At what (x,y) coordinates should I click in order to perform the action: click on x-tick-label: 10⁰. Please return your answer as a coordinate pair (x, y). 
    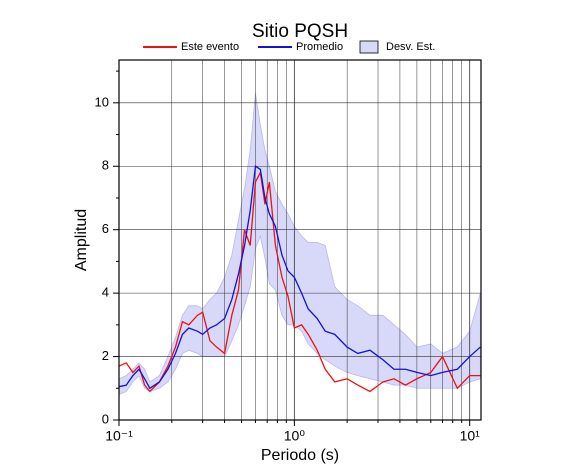
    Looking at the image, I should click on (295, 436).